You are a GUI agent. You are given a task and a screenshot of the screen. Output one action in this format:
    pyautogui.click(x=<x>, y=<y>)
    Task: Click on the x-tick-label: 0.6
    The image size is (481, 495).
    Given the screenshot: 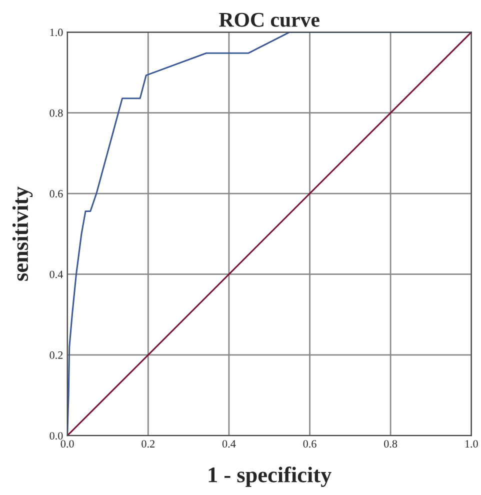 What is the action you would take?
    pyautogui.click(x=309, y=444)
    